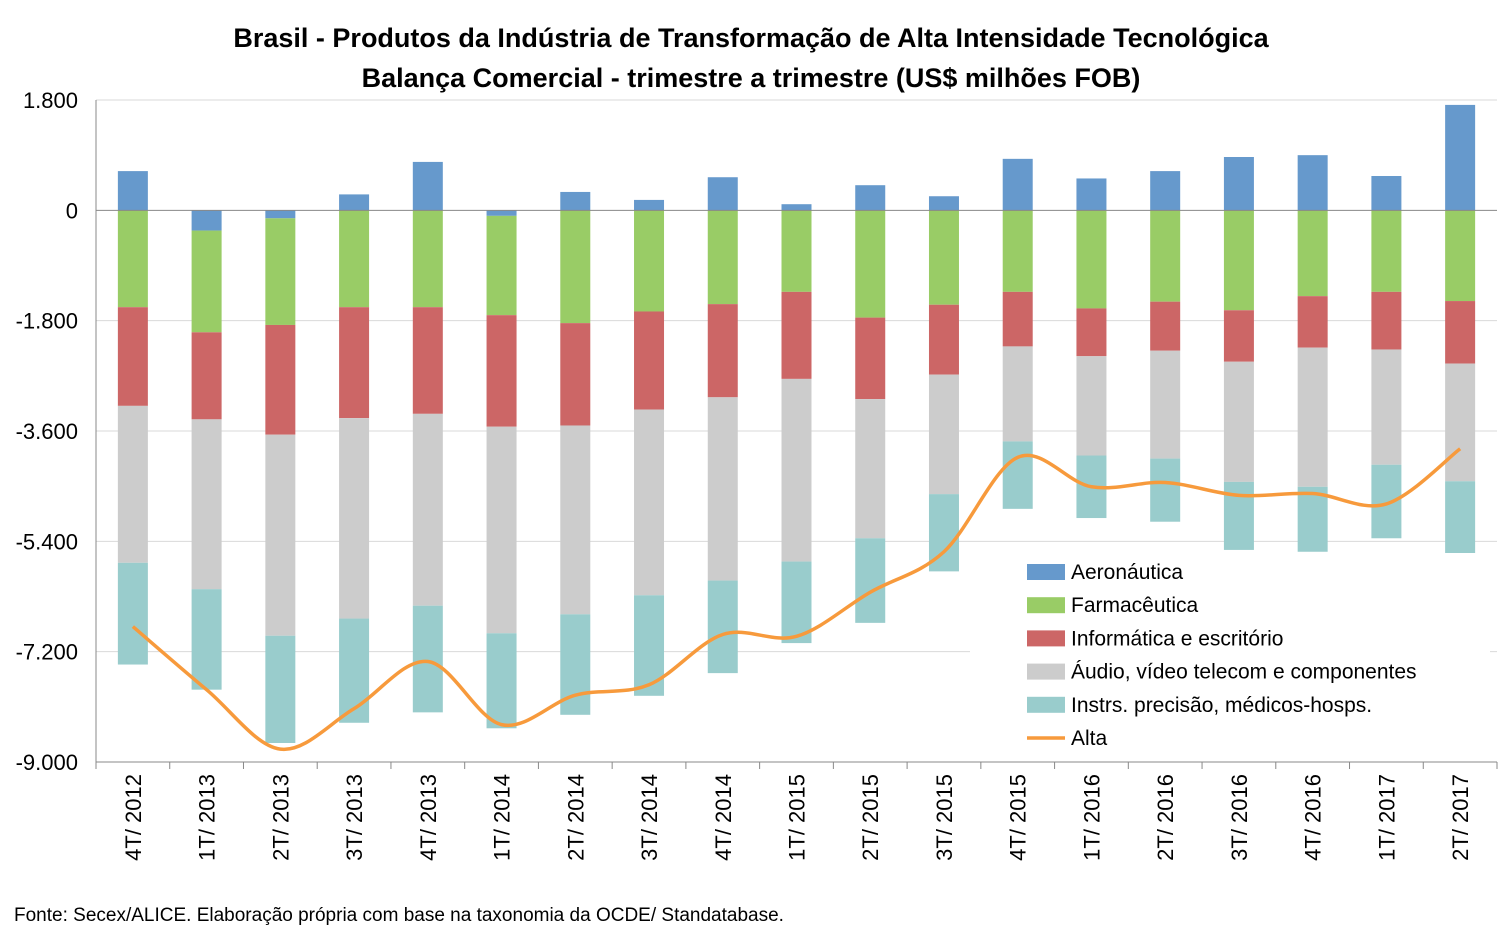 Image resolution: width=1502 pixels, height=929 pixels. What do you see at coordinates (870, 817) in the screenshot?
I see `x-tick-label: 2T/ 2015` at bounding box center [870, 817].